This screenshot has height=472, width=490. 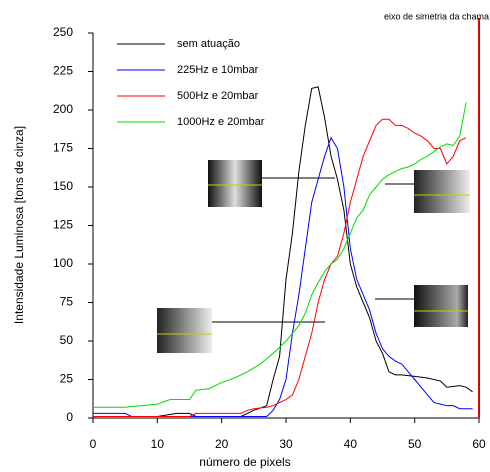 What do you see at coordinates (436, 16) in the screenshot?
I see `annotation: eixo de simetria da chama` at bounding box center [436, 16].